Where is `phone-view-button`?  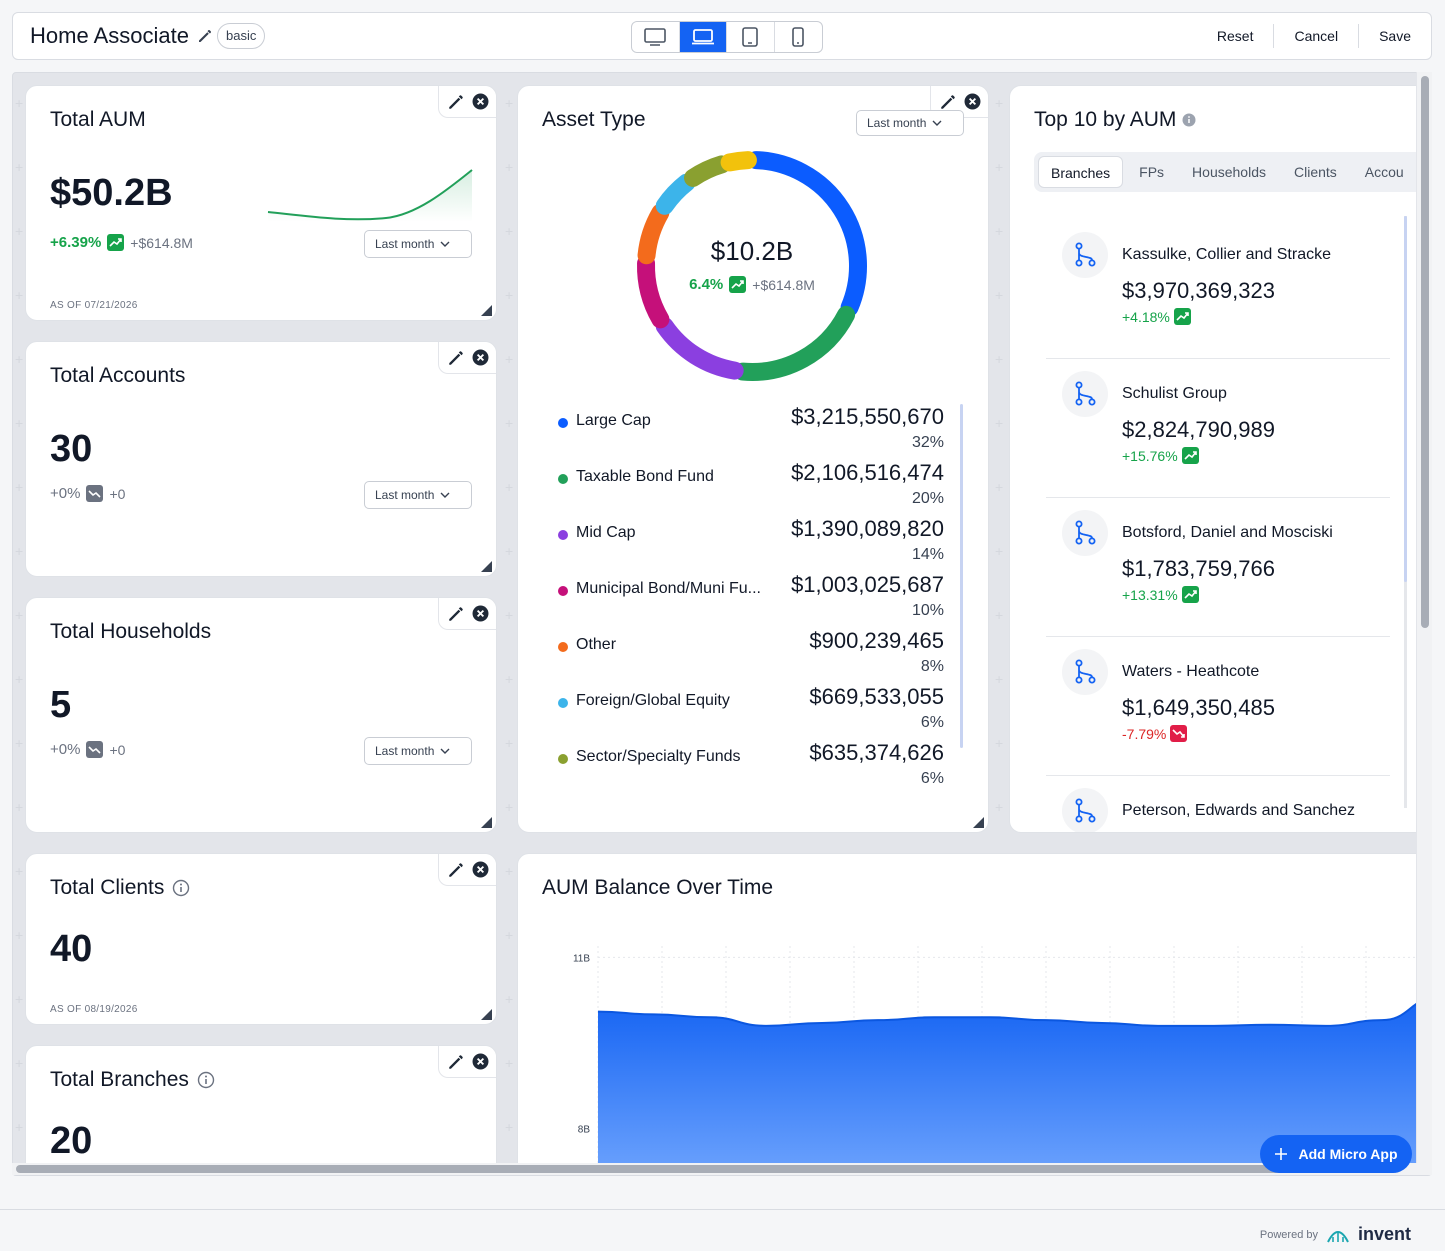
phone-view-button is located at coordinates (798, 37).